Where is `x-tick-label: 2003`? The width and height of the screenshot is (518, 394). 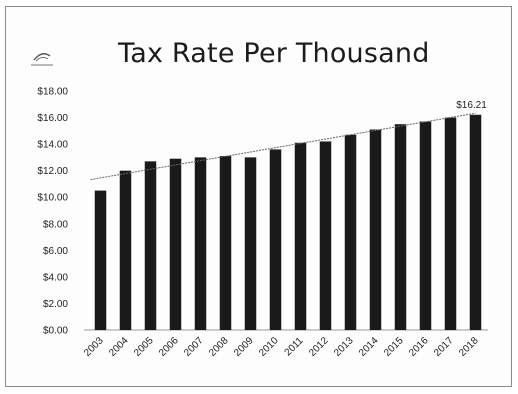
x-tick-label: 2003 is located at coordinates (94, 347).